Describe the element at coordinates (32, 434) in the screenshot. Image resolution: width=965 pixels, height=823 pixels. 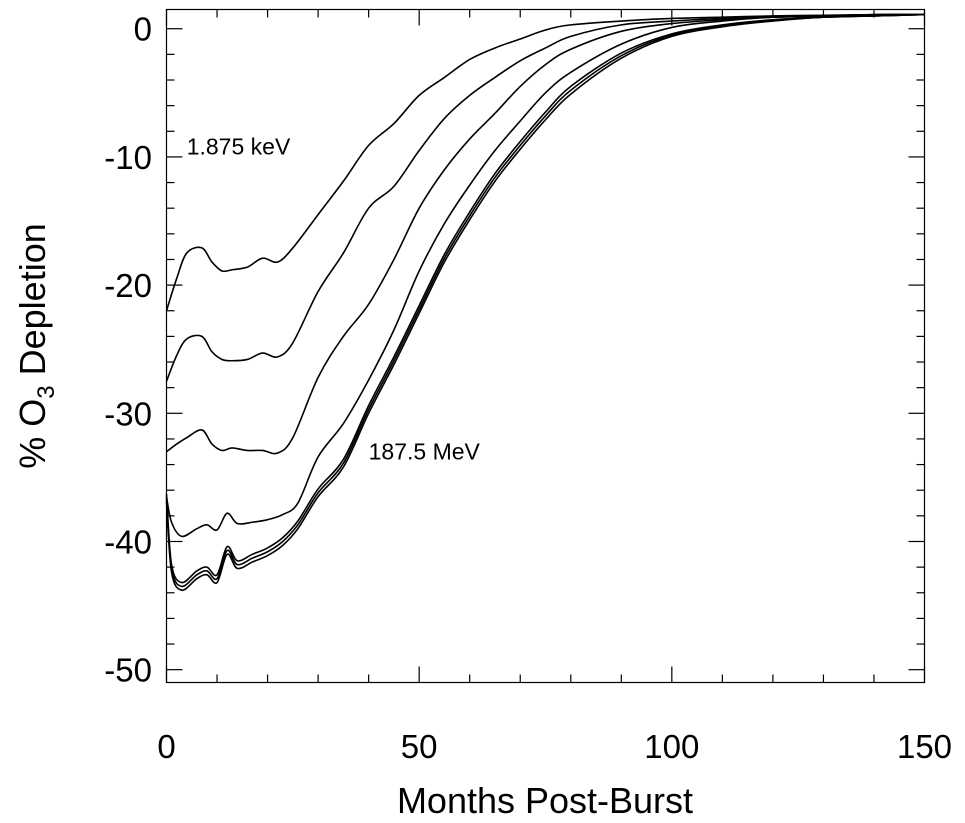
I see `y-axis-title-prefix: % O` at that location.